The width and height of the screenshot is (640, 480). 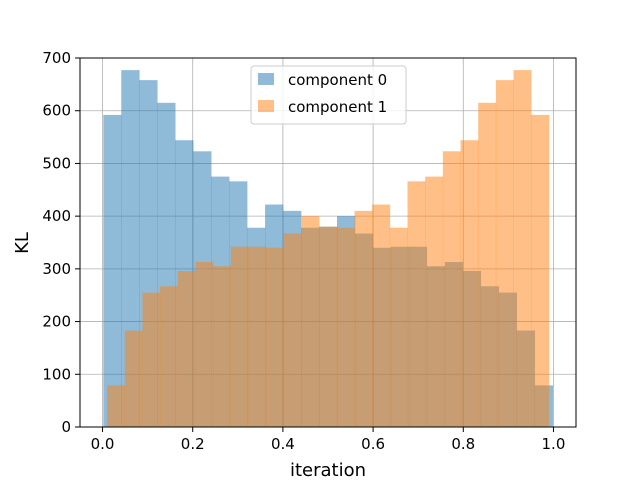 I want to click on x-axis-label: iteration, so click(x=328, y=470).